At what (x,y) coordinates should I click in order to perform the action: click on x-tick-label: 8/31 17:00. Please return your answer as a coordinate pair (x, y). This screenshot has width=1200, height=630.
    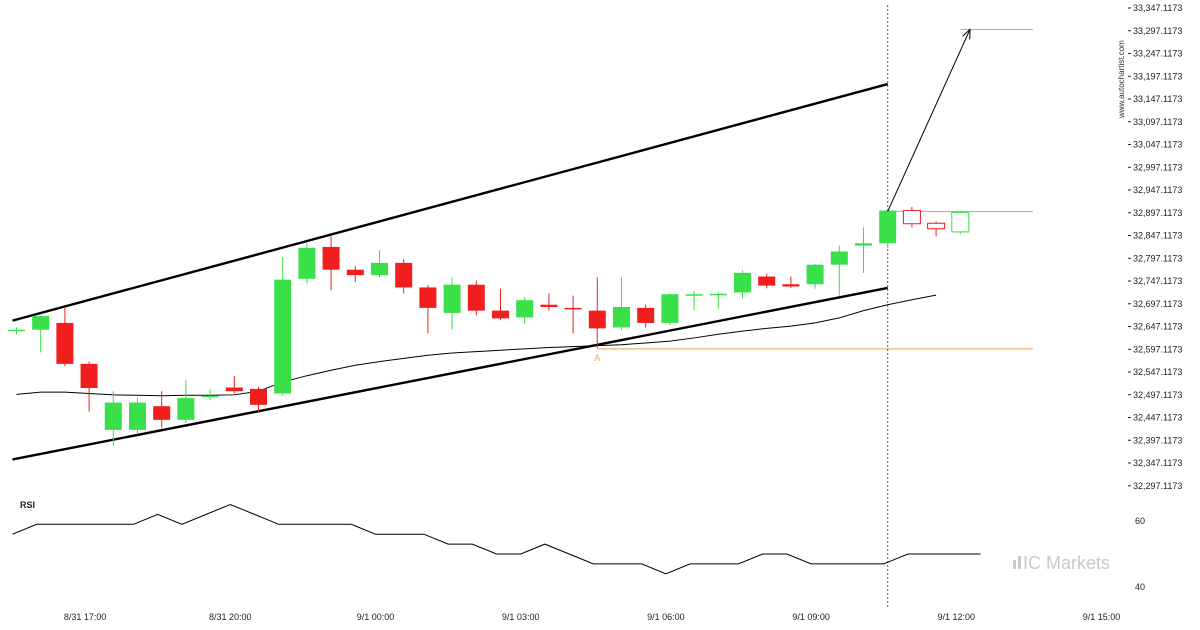
    Looking at the image, I should click on (85, 617).